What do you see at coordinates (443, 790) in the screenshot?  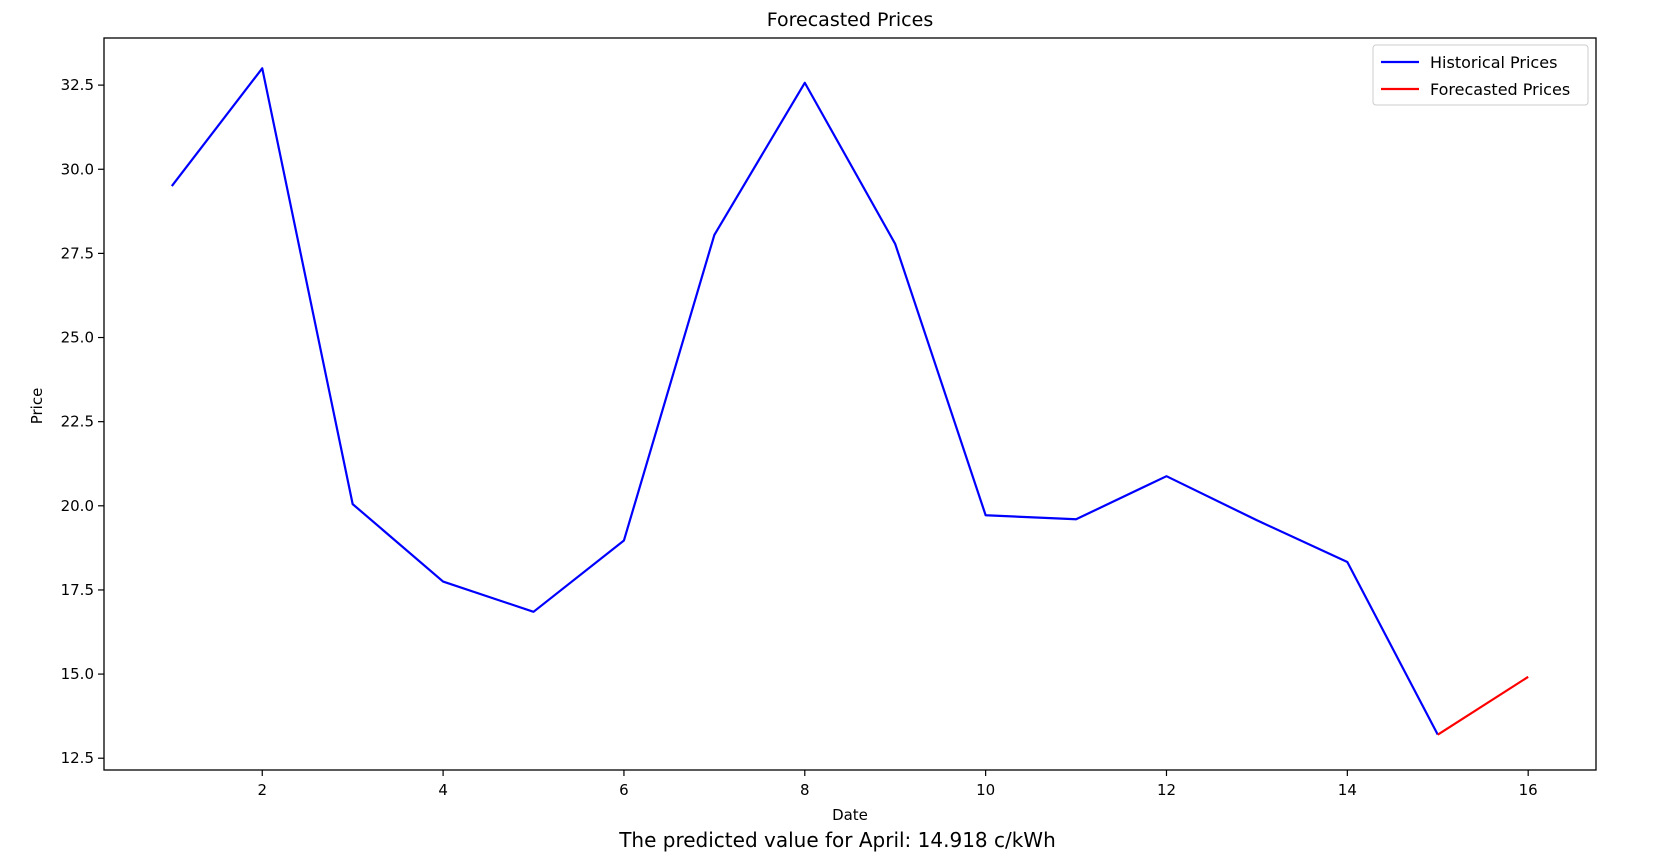 I see `x-tick-label: 4` at bounding box center [443, 790].